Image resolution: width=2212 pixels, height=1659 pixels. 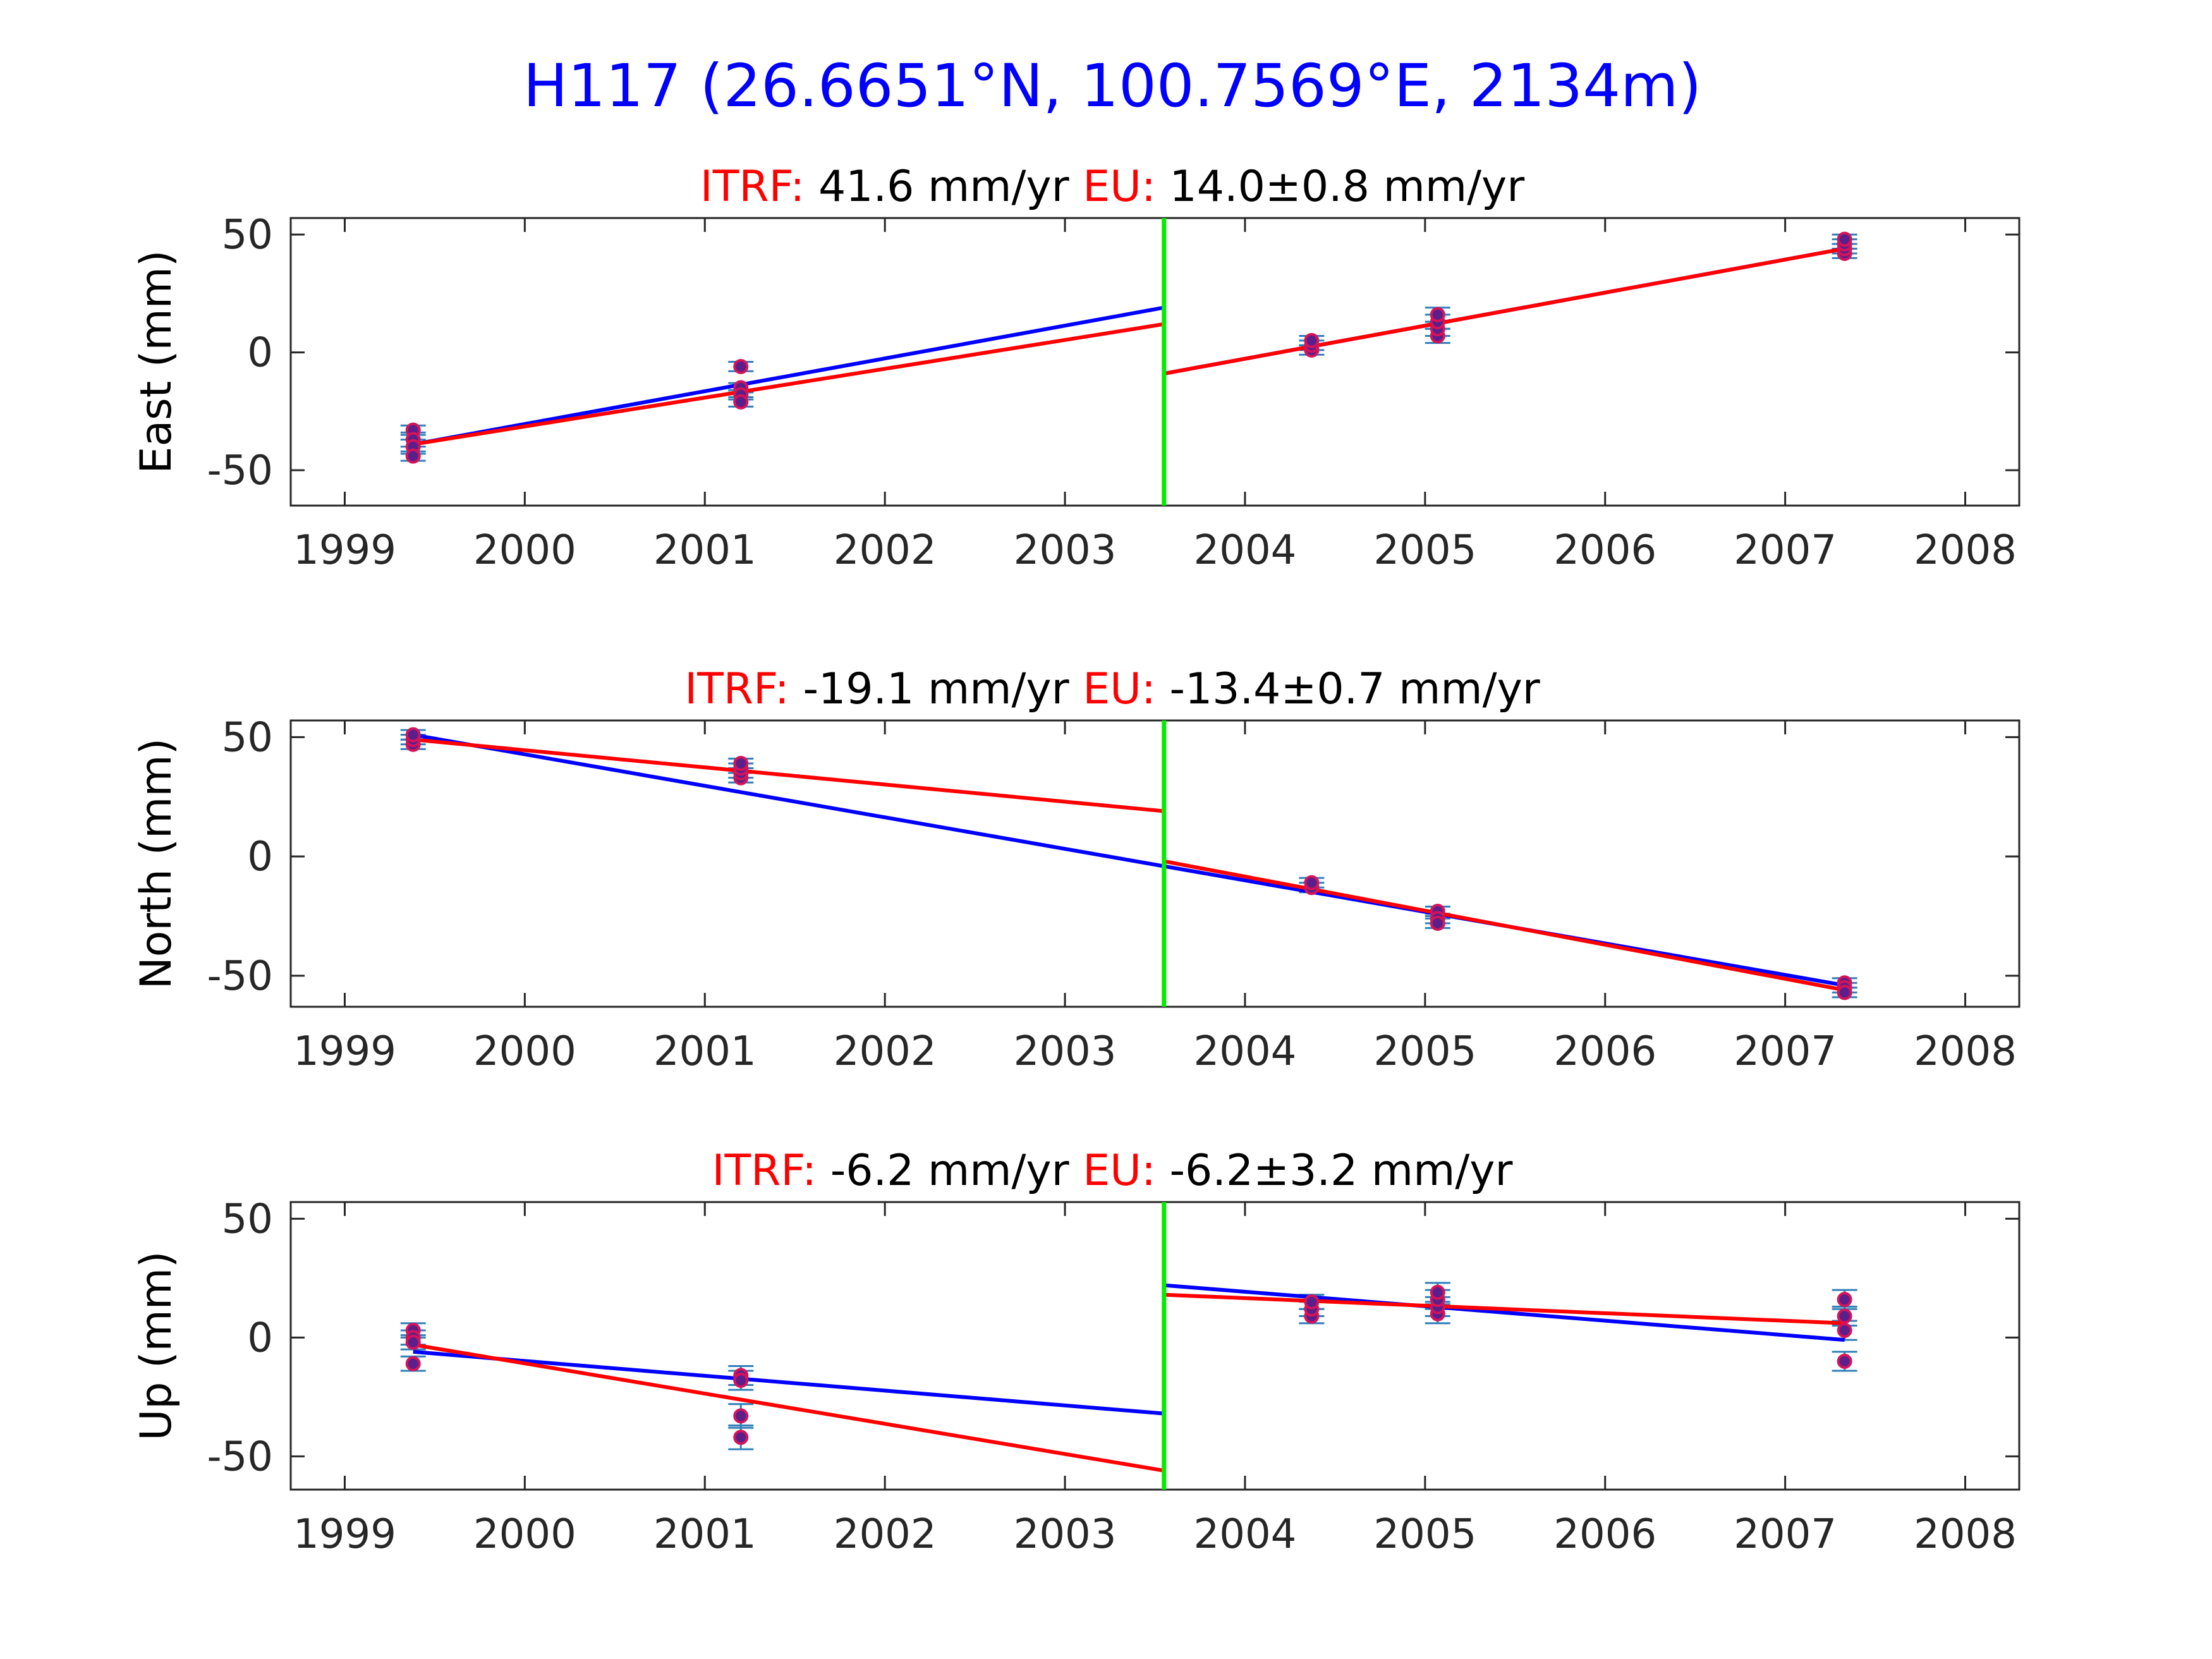 What do you see at coordinates (1347, 187) in the screenshot?
I see `eu-rate: 14.0±0.8 mm/yr` at bounding box center [1347, 187].